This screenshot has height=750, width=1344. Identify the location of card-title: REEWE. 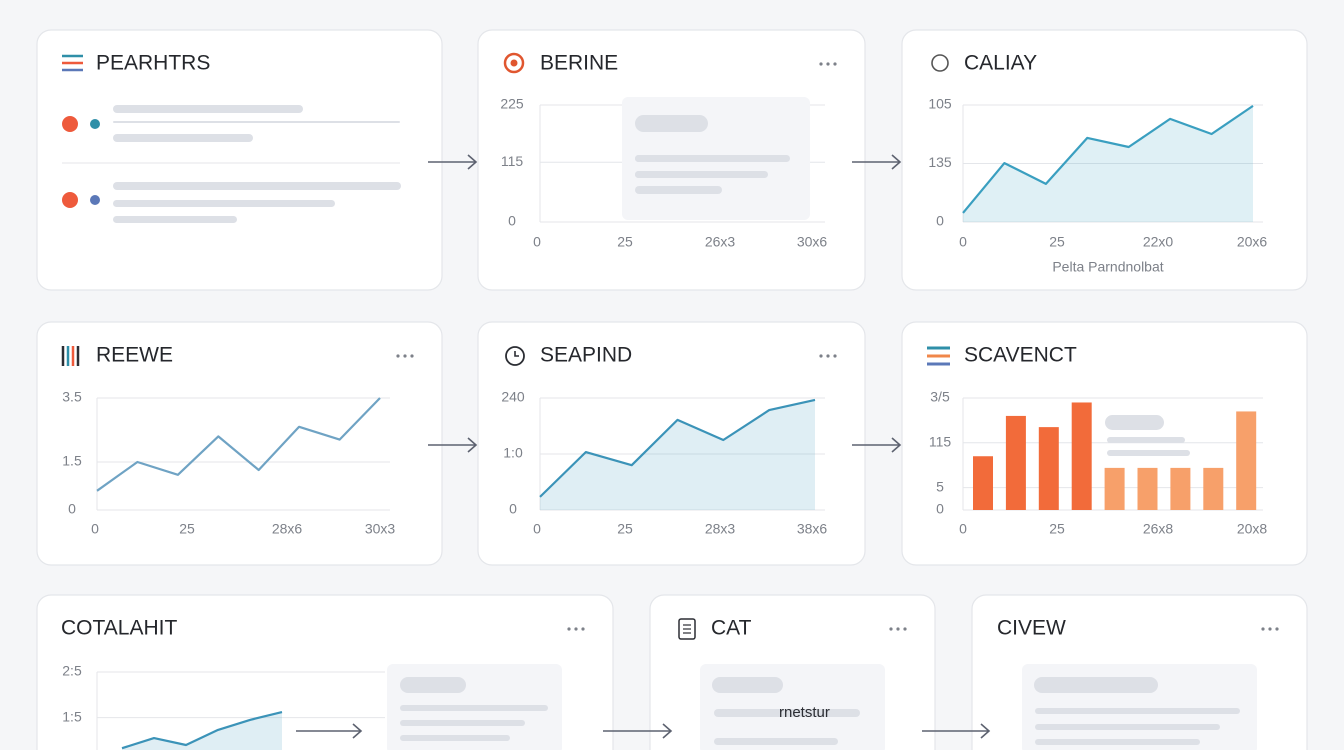
(134, 355).